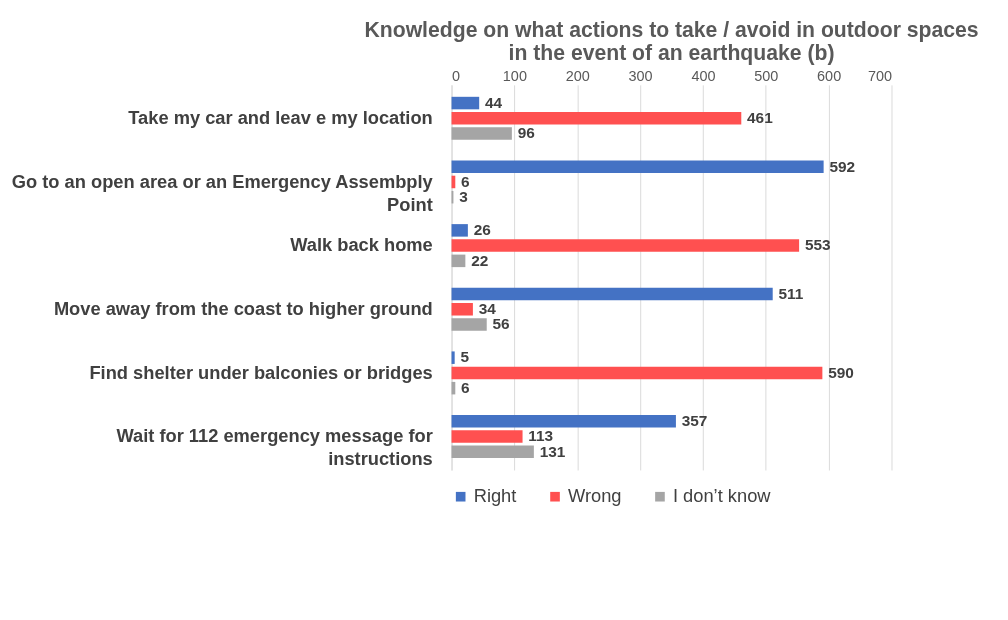 Image resolution: width=1008 pixels, height=620 pixels. Describe the element at coordinates (760, 118) in the screenshot. I see `data-label: 461` at that location.